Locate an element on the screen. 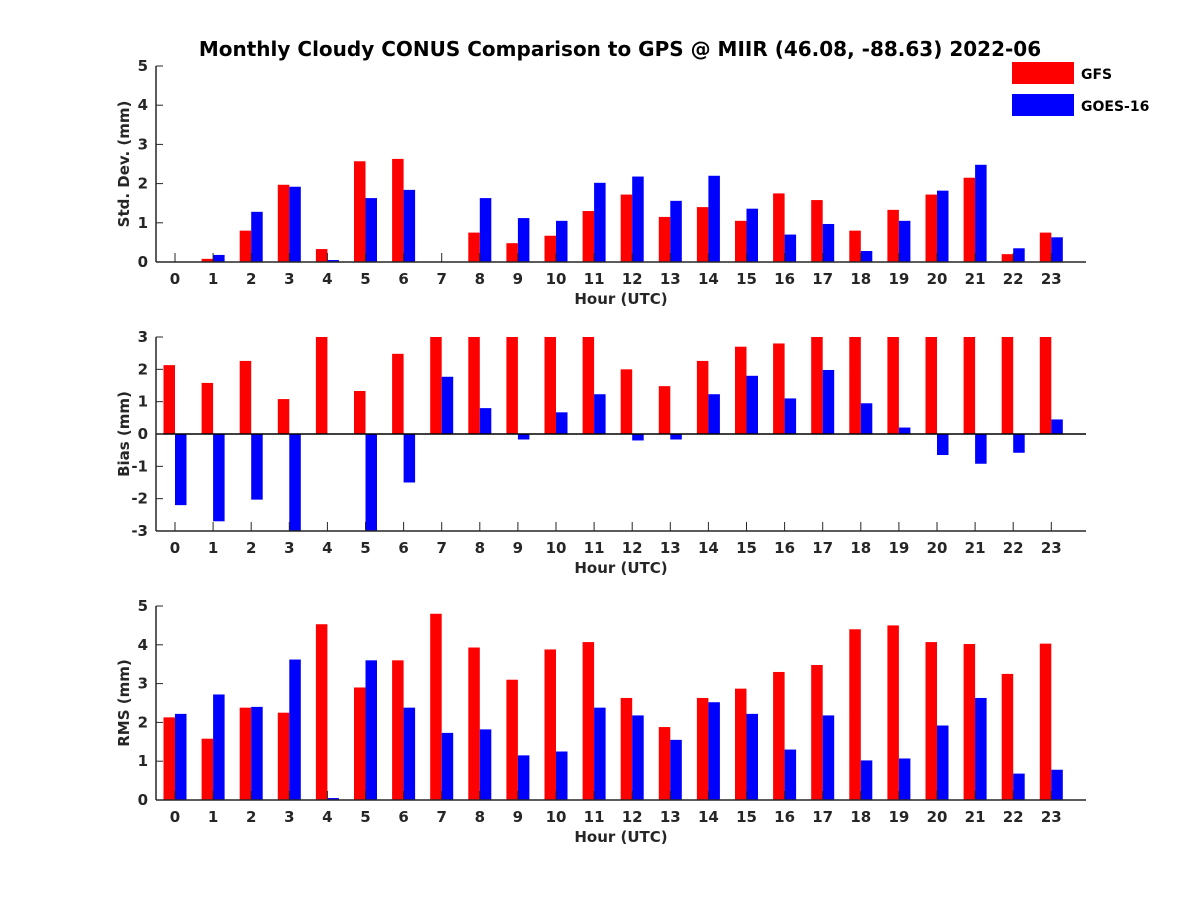 The width and height of the screenshot is (1200, 900). std-dev-x-tick-label: 22 is located at coordinates (1013, 279).